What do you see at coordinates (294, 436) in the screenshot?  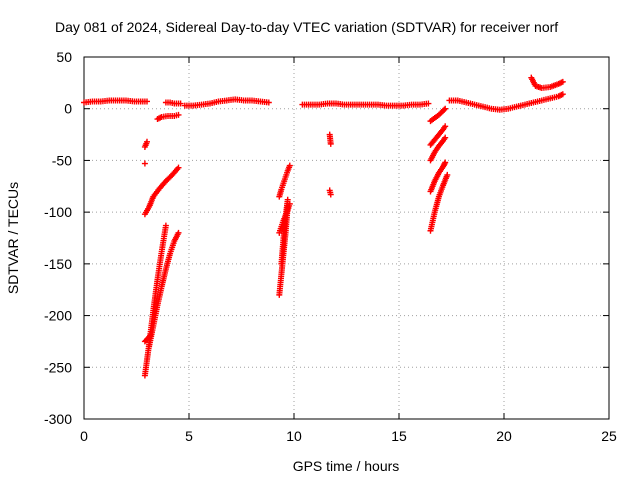 I see `x-tick-label: 10` at bounding box center [294, 436].